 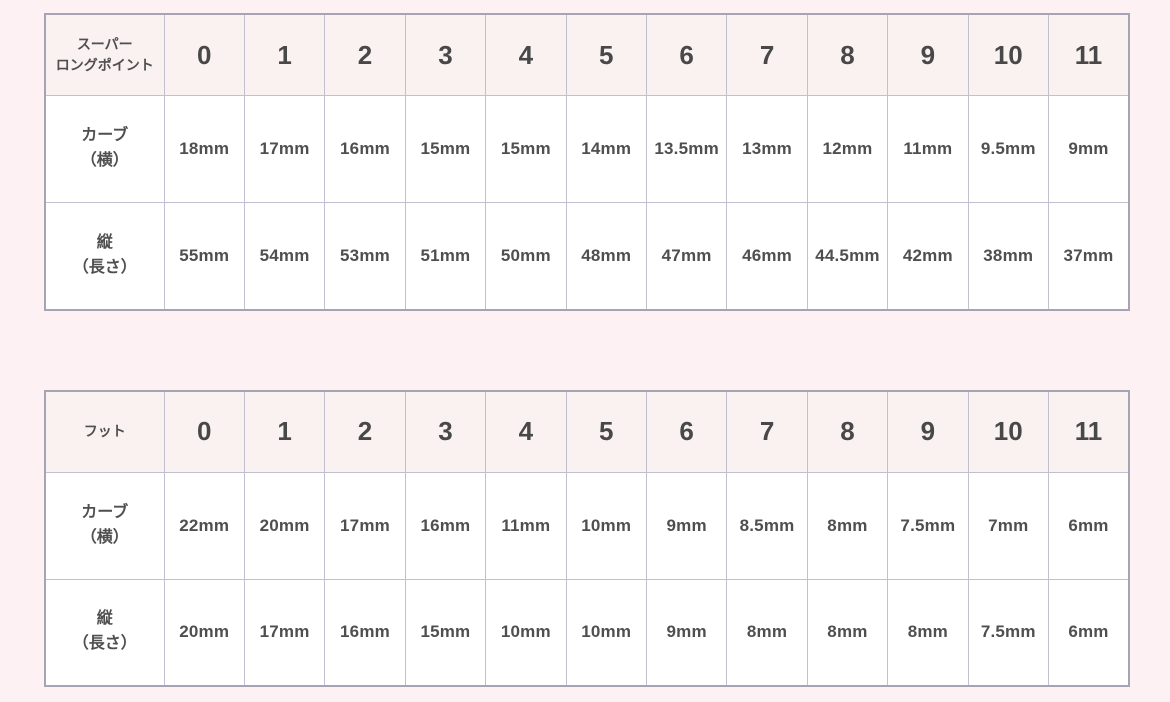 What do you see at coordinates (1008, 149) in the screenshot?
I see `size-value-cell: 9.5mm` at bounding box center [1008, 149].